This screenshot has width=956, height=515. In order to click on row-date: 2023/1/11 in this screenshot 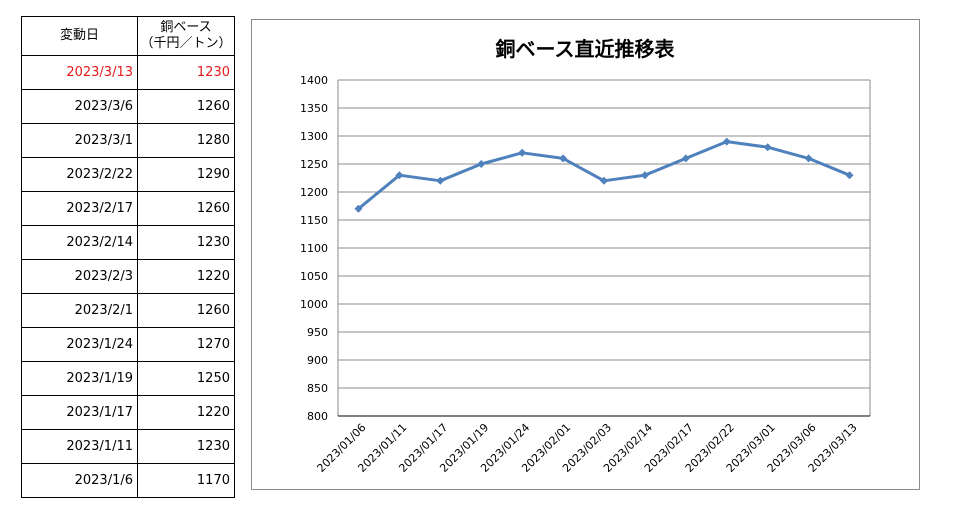, I will do `click(79, 446)`.